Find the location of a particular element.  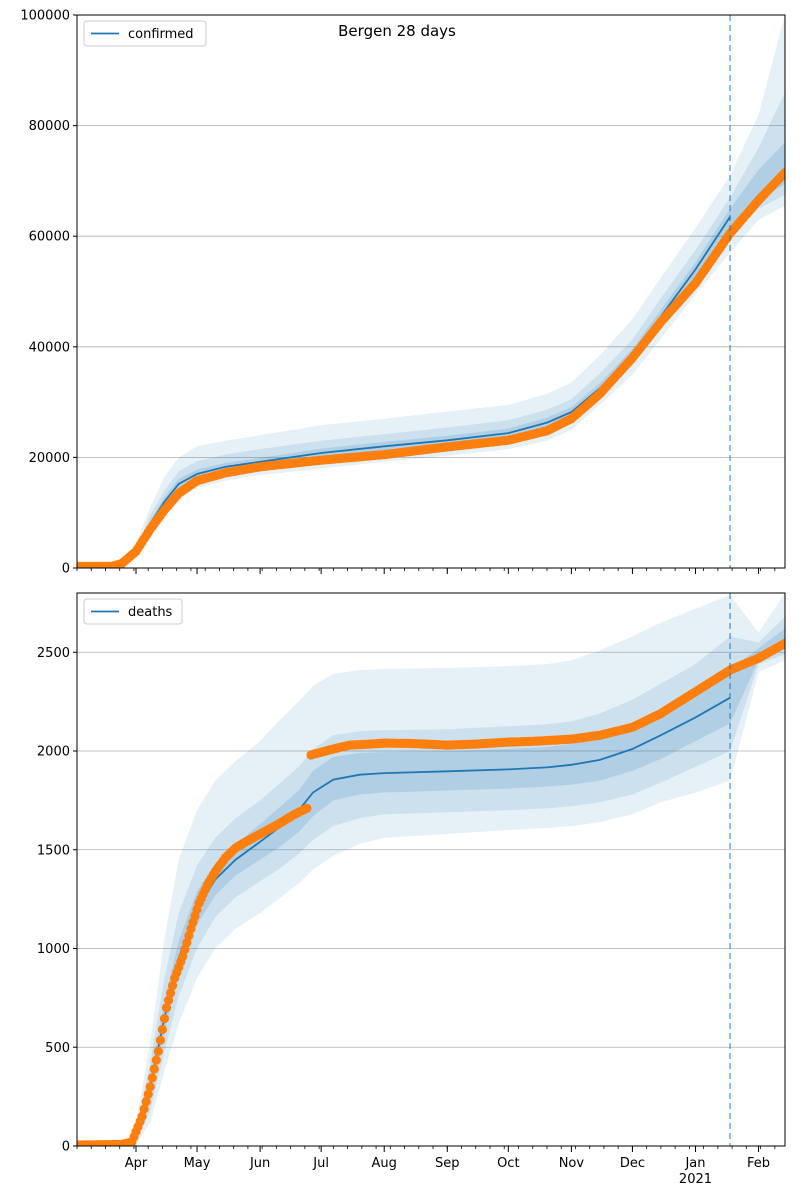

x-tick-label: Apr is located at coordinates (136, 1163).